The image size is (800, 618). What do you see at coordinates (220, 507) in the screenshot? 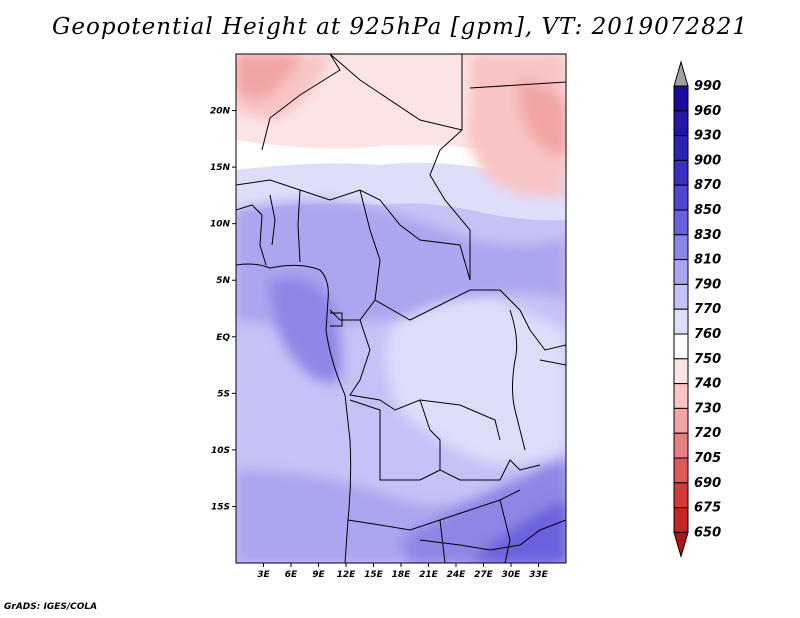
I see `lat-tick-label: 15S` at bounding box center [220, 507].